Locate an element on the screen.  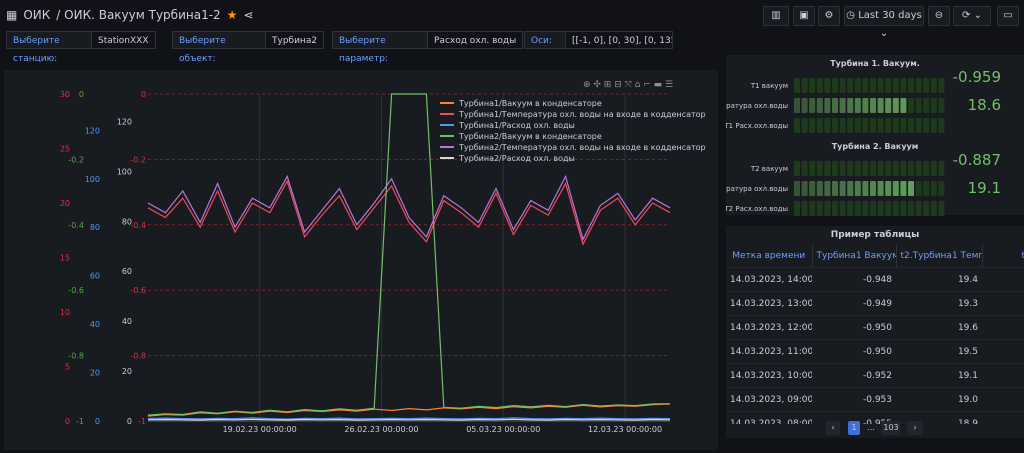
page-button: 1 is located at coordinates (854, 428).